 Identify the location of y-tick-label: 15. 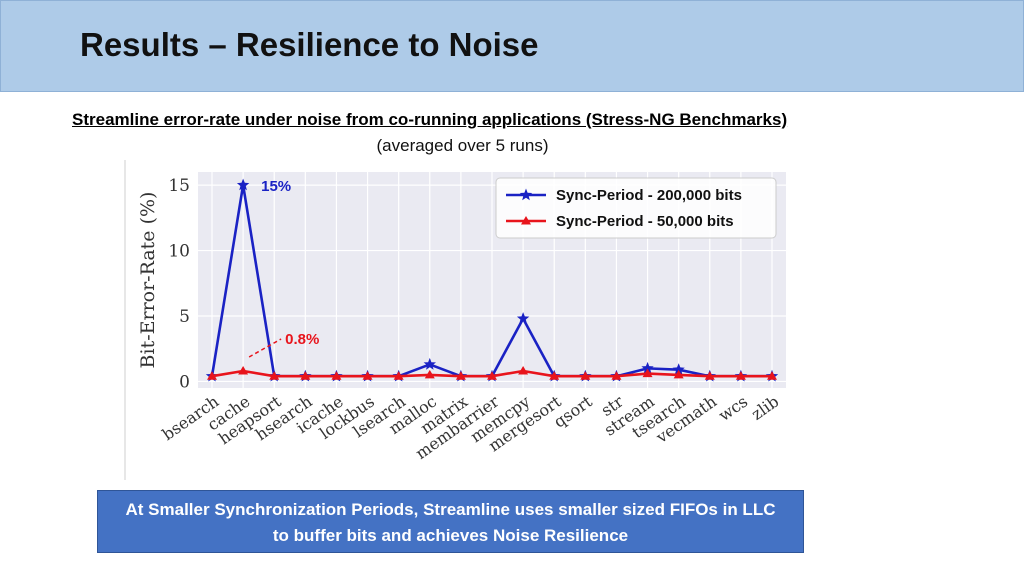
(179, 186).